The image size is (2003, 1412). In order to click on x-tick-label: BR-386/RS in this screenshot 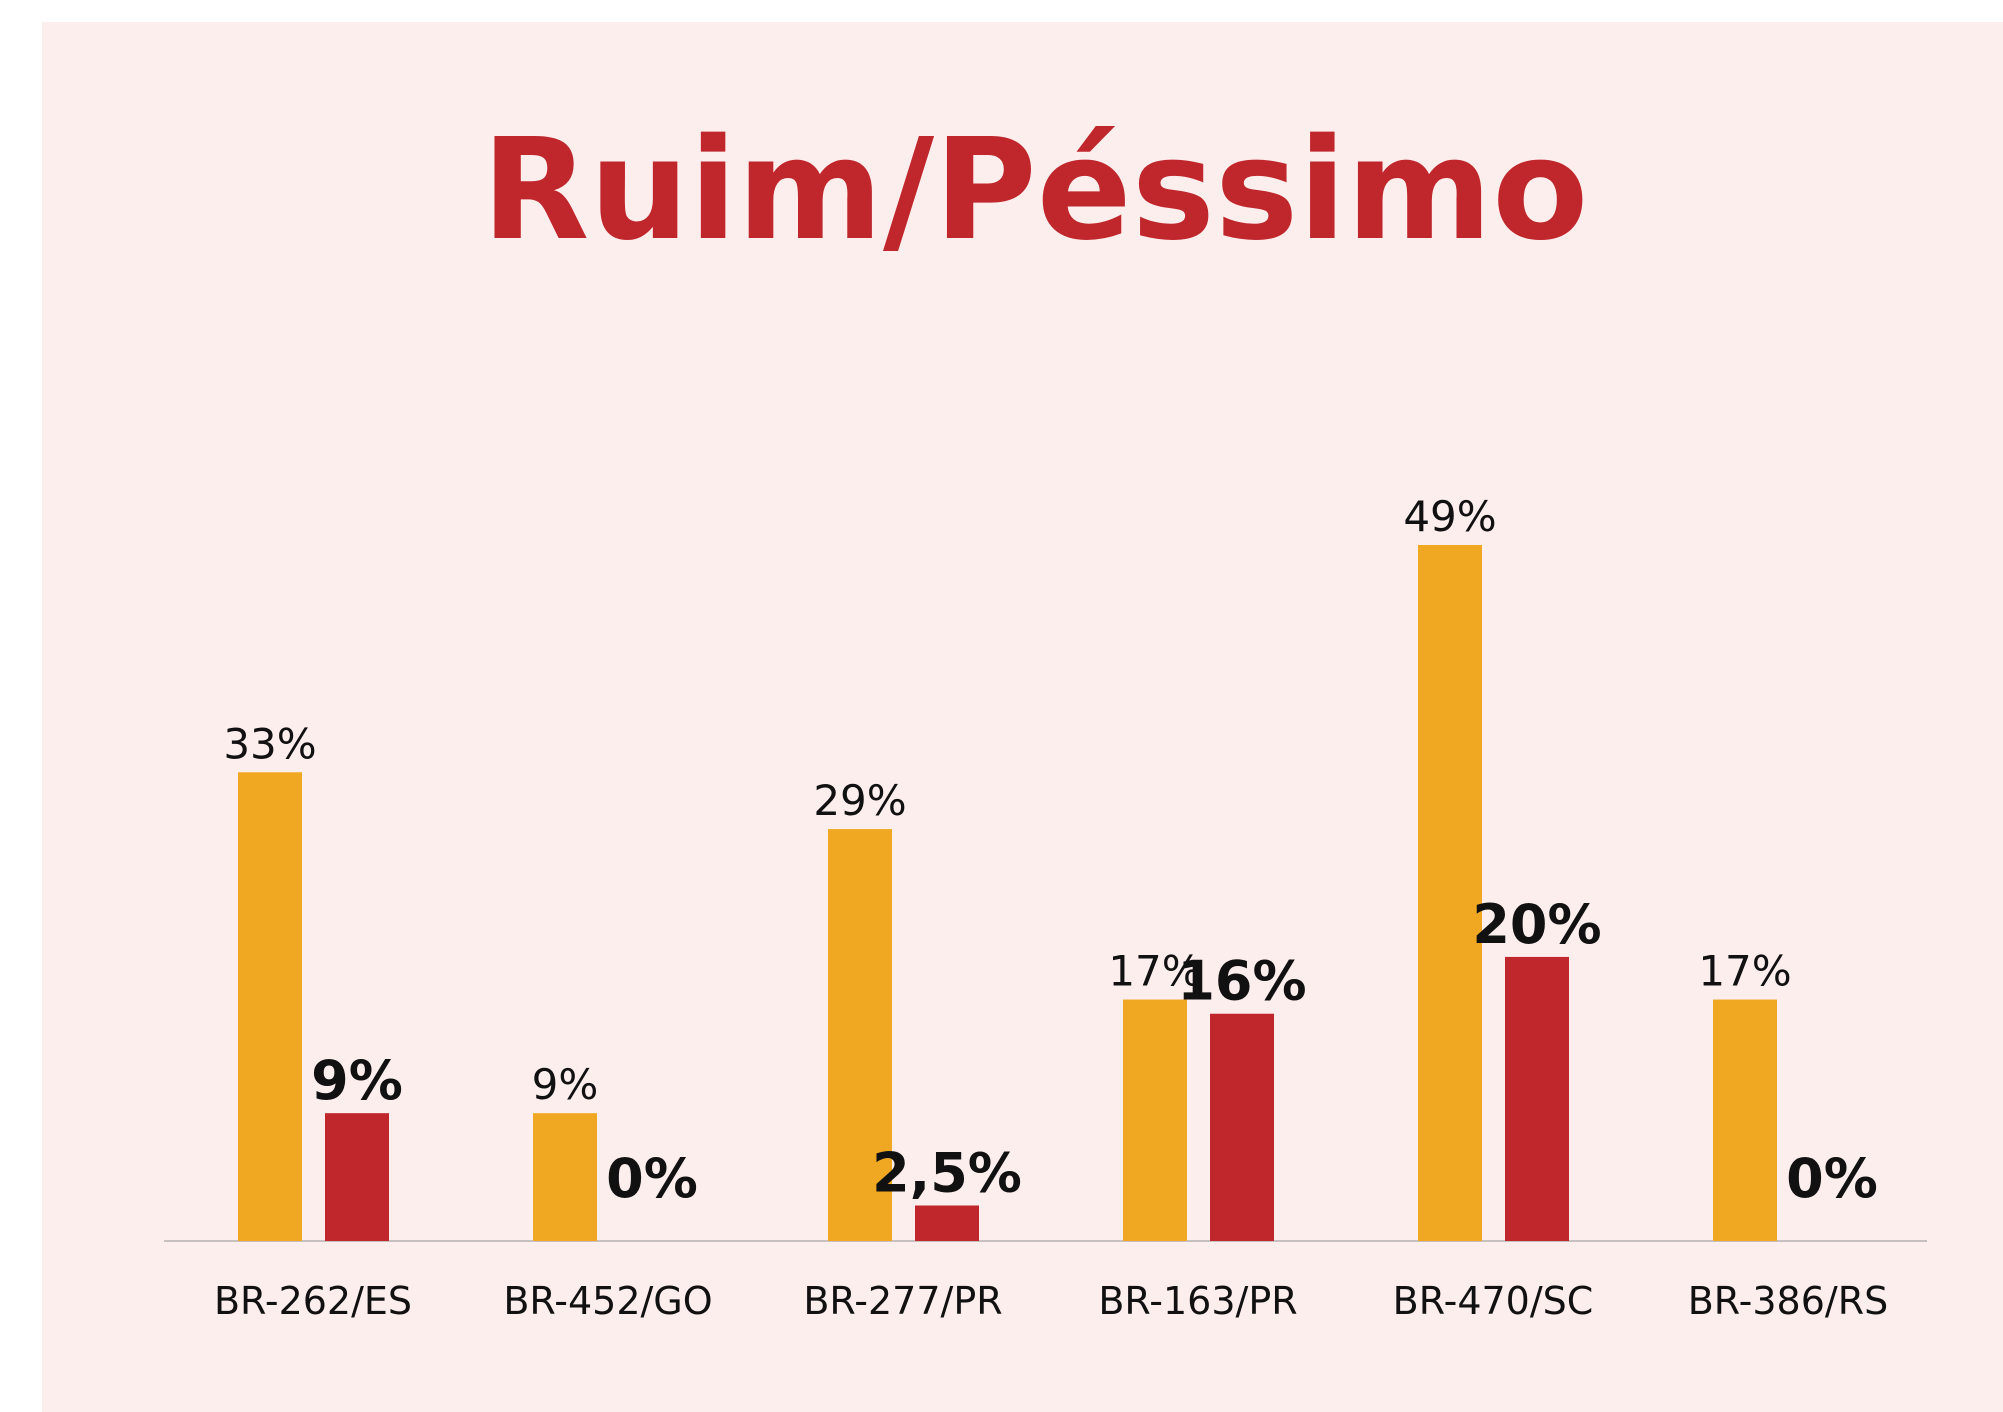, I will do `click(1788, 1301)`.